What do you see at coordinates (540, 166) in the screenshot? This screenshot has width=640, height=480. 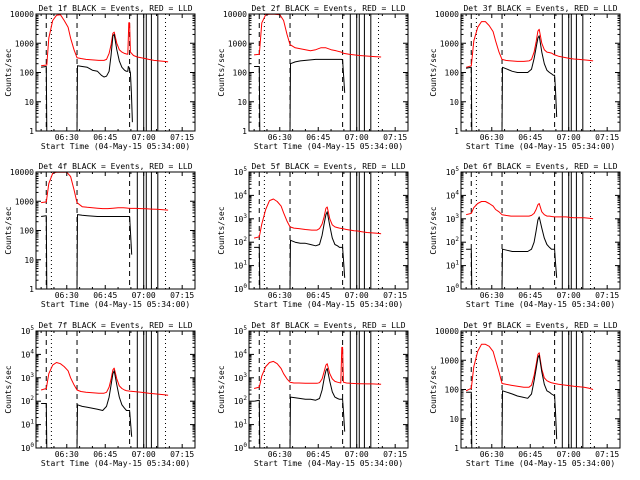 I see `panel-title: Det 6f BLACK = Events, RED = LLD` at bounding box center [540, 166].